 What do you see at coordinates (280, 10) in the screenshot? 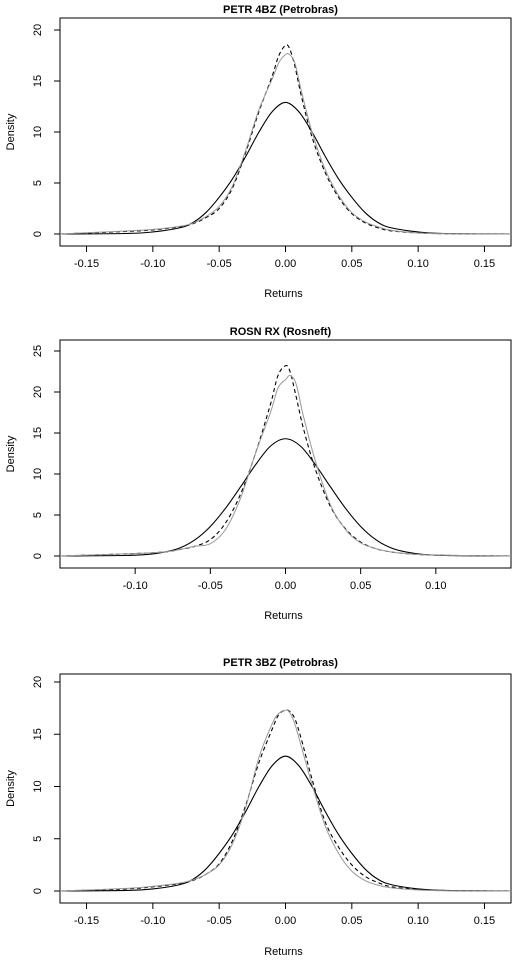
I see `chart-title: PETR 4BZ (Petrobras)` at bounding box center [280, 10].